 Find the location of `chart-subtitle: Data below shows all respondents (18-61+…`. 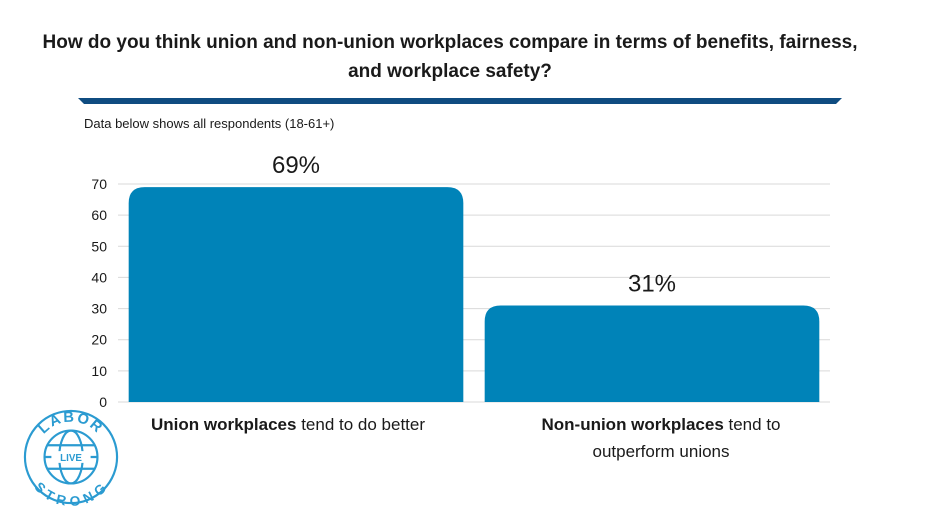

chart-subtitle: Data below shows all respondents (18-61+… is located at coordinates (209, 123).